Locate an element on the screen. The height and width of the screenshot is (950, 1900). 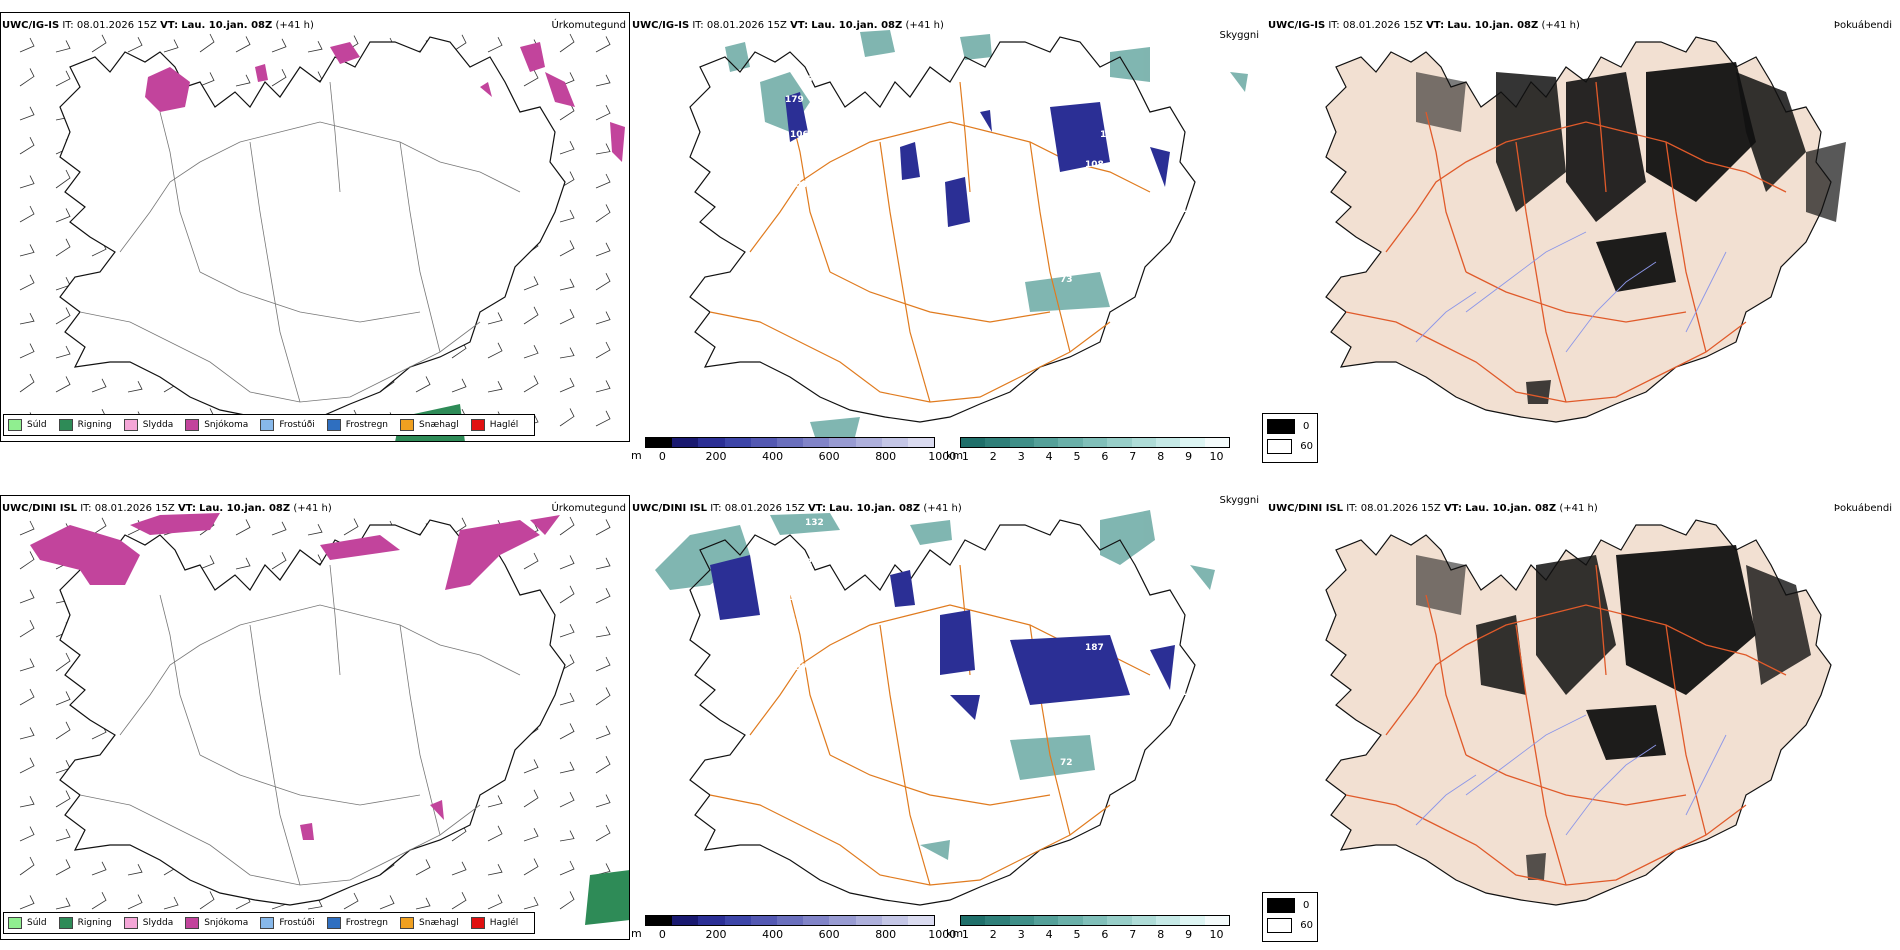
cloudbase-value-label: 124 is located at coordinates (809, 563).